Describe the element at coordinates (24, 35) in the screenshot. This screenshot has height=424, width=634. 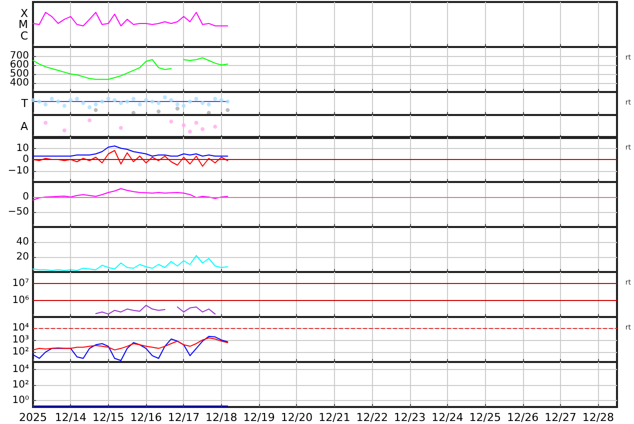
I see `text: C` at that location.